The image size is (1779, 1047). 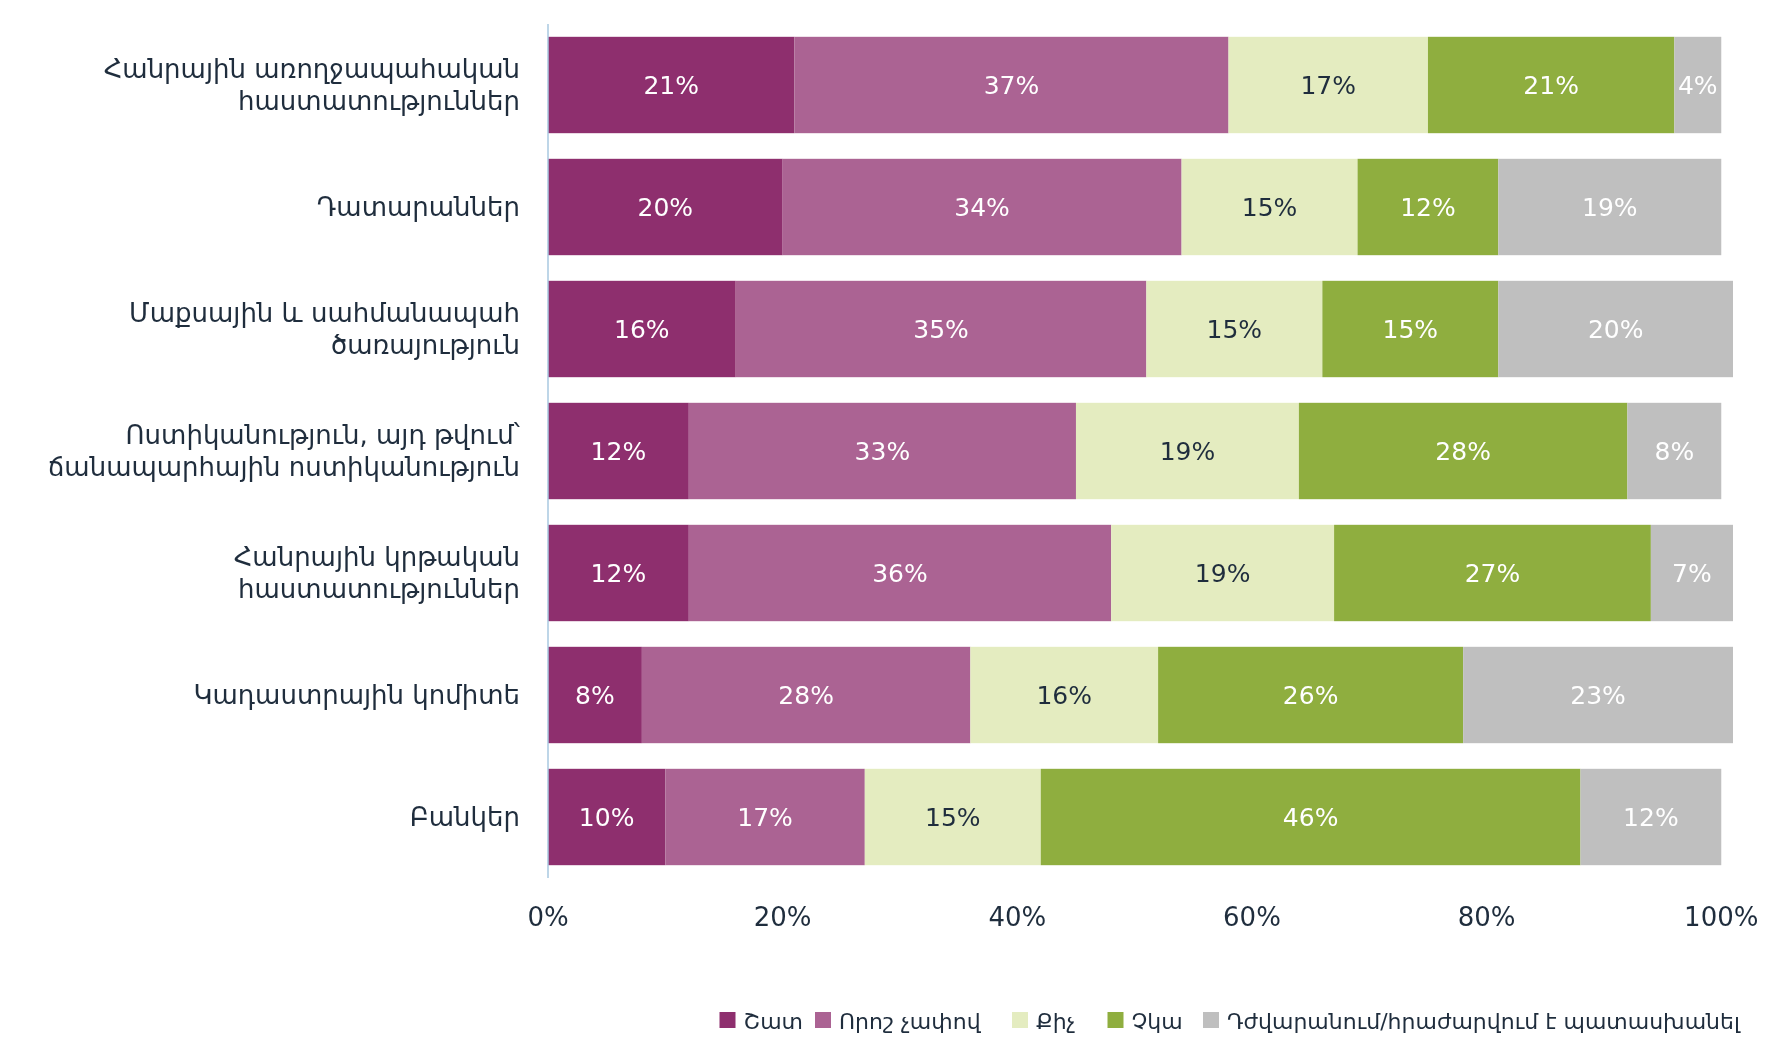 I want to click on data-label: 34%, so click(x=982, y=207).